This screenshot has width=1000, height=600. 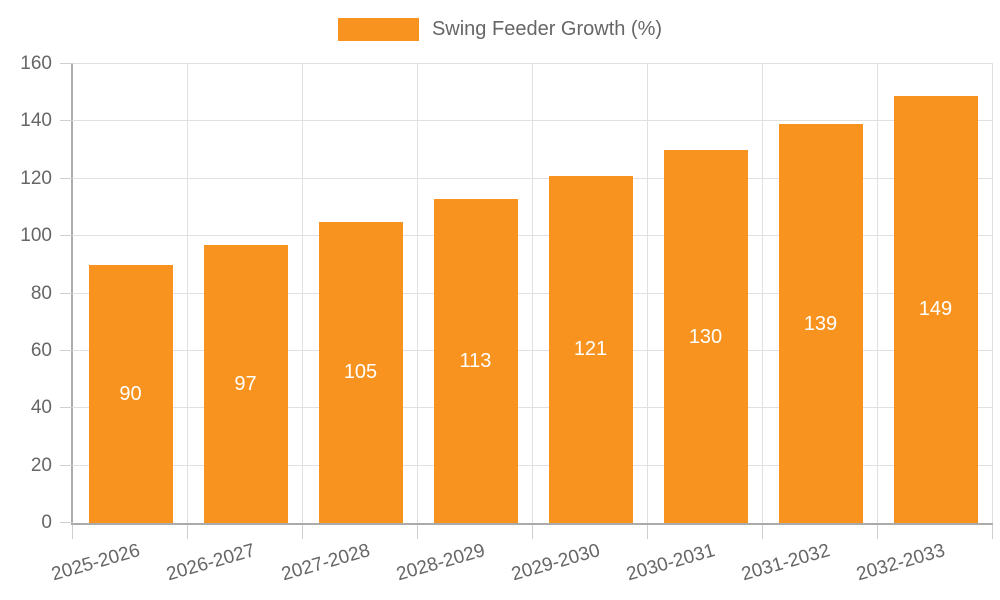 I want to click on y-tick-label: 80, so click(x=41, y=293).